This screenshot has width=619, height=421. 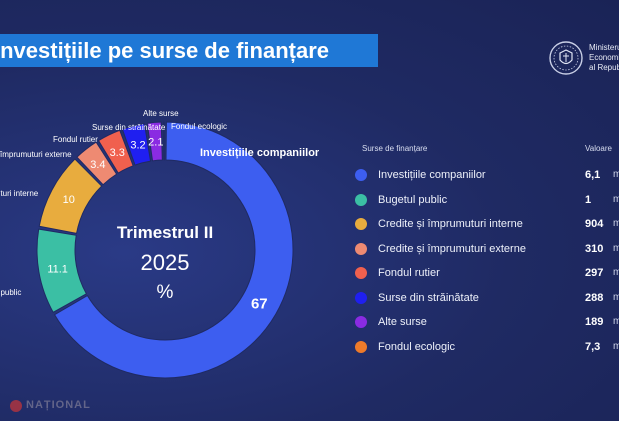 What do you see at coordinates (428, 298) in the screenshot?
I see `legend-label: Surse din străinătate` at bounding box center [428, 298].